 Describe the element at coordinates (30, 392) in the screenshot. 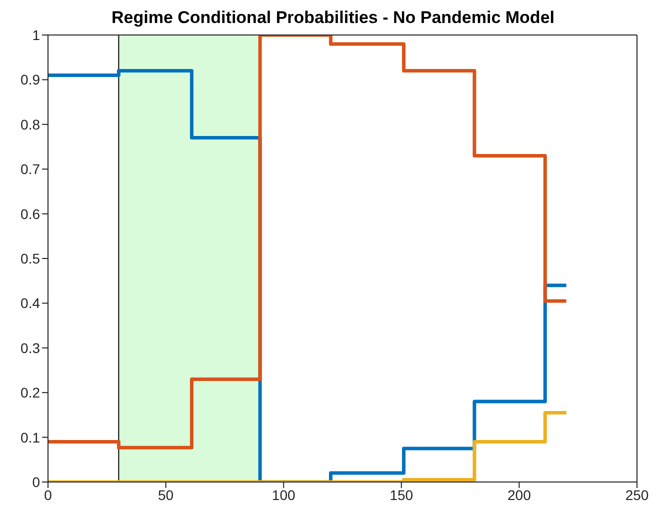

I see `y-tick-label: 0.2` at that location.